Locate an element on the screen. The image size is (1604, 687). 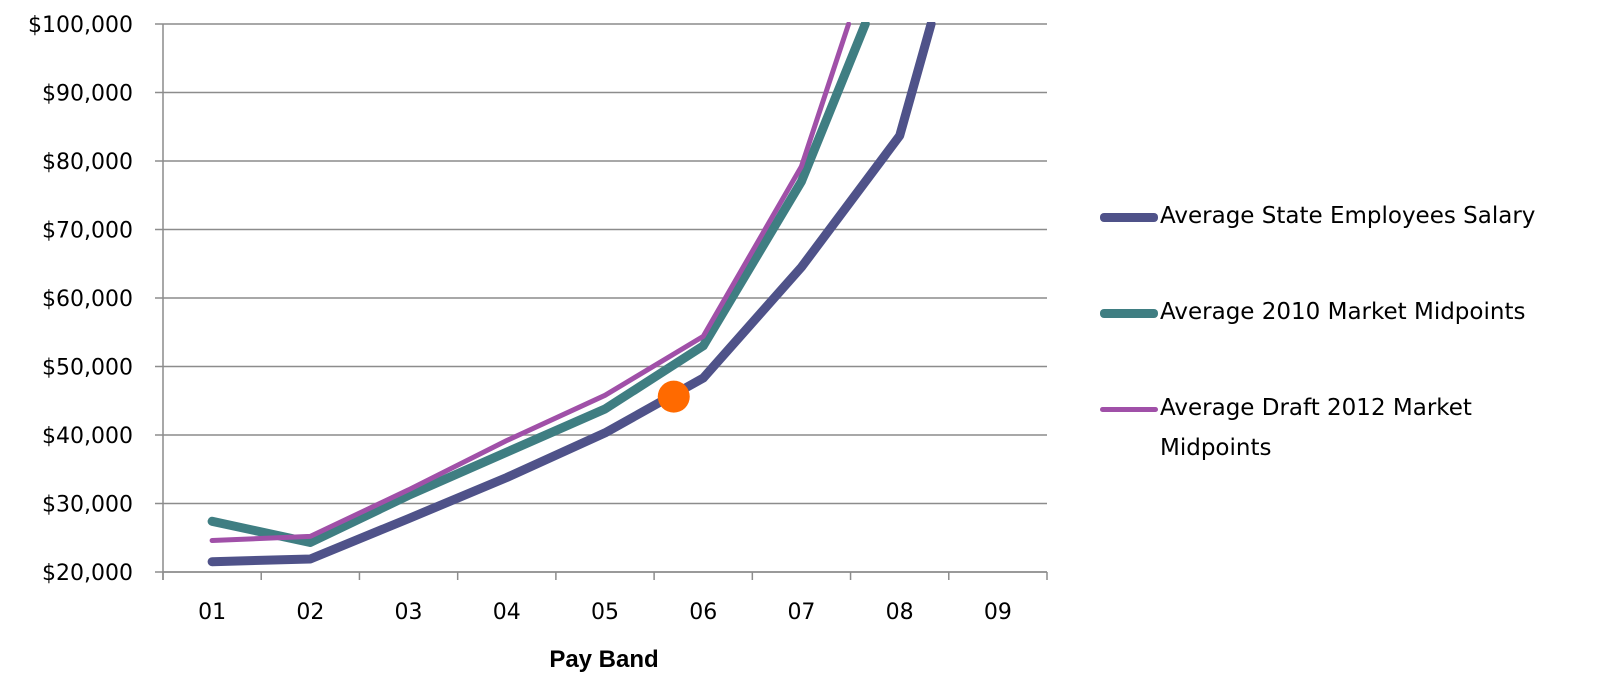
x-tick-label: 06 is located at coordinates (703, 612).